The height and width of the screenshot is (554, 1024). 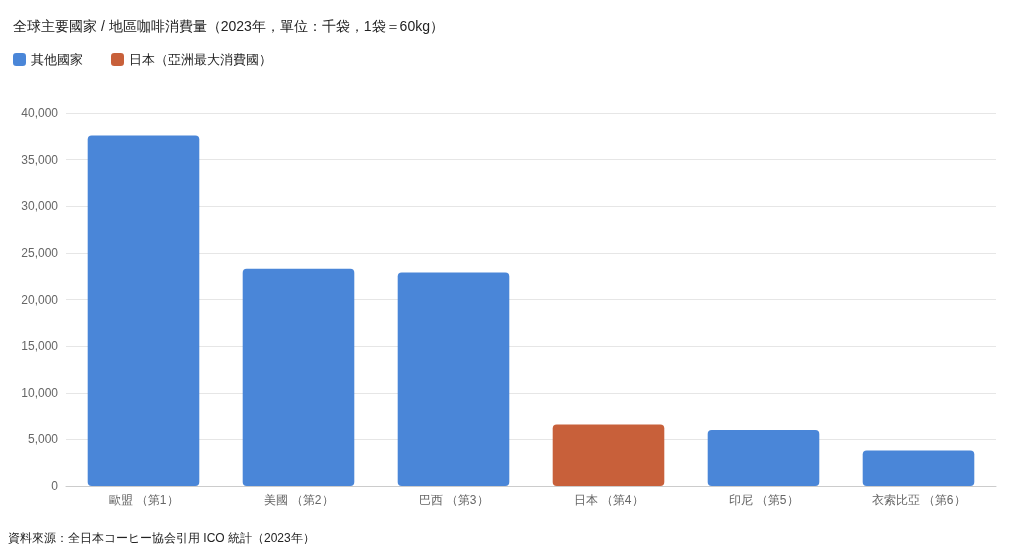 What do you see at coordinates (57, 59) in the screenshot?
I see `legend-label: 其他國家` at bounding box center [57, 59].